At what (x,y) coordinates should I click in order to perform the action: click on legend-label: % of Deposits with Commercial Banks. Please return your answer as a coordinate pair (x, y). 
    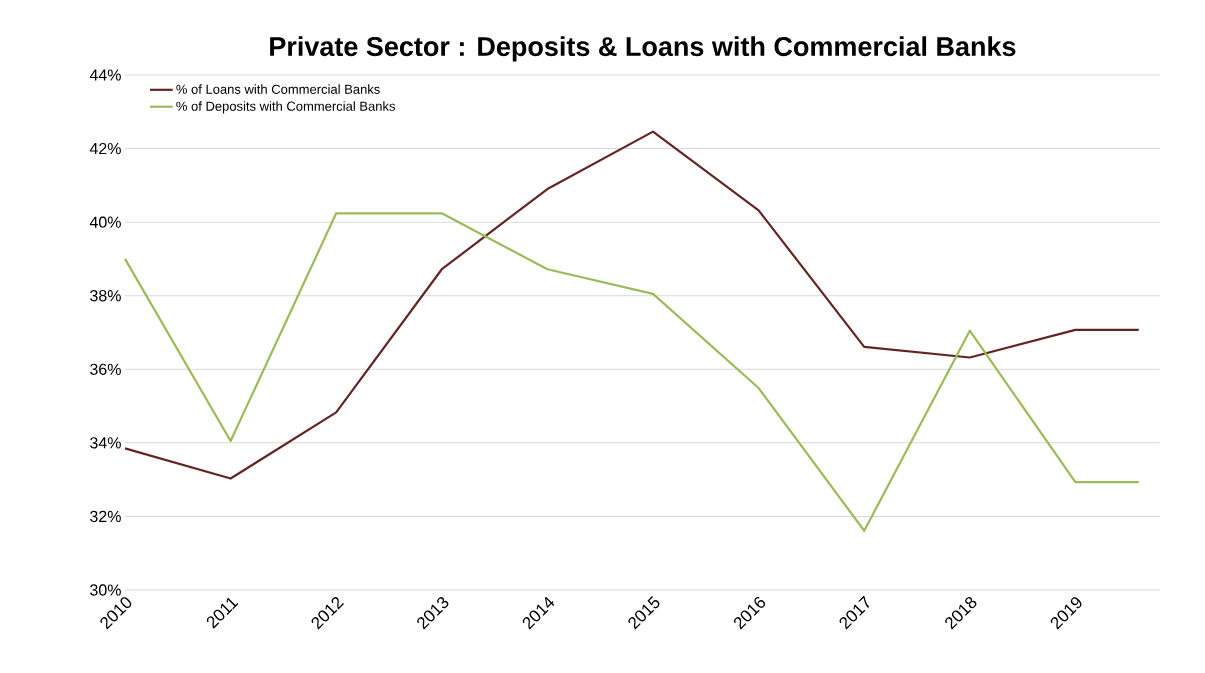
    Looking at the image, I should click on (285, 107).